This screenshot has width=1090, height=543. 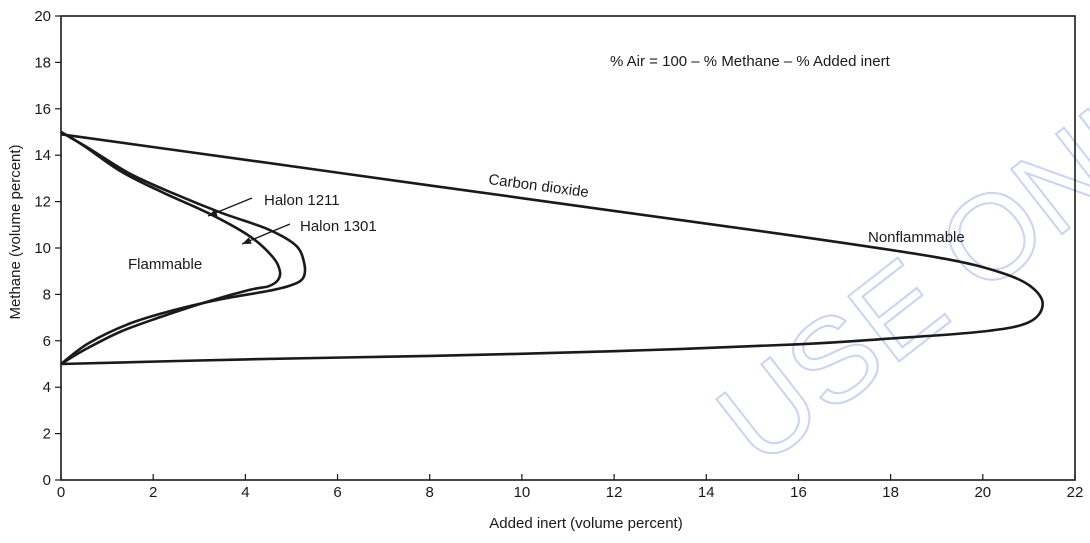 I want to click on y-tick-label: 10, so click(x=42, y=248).